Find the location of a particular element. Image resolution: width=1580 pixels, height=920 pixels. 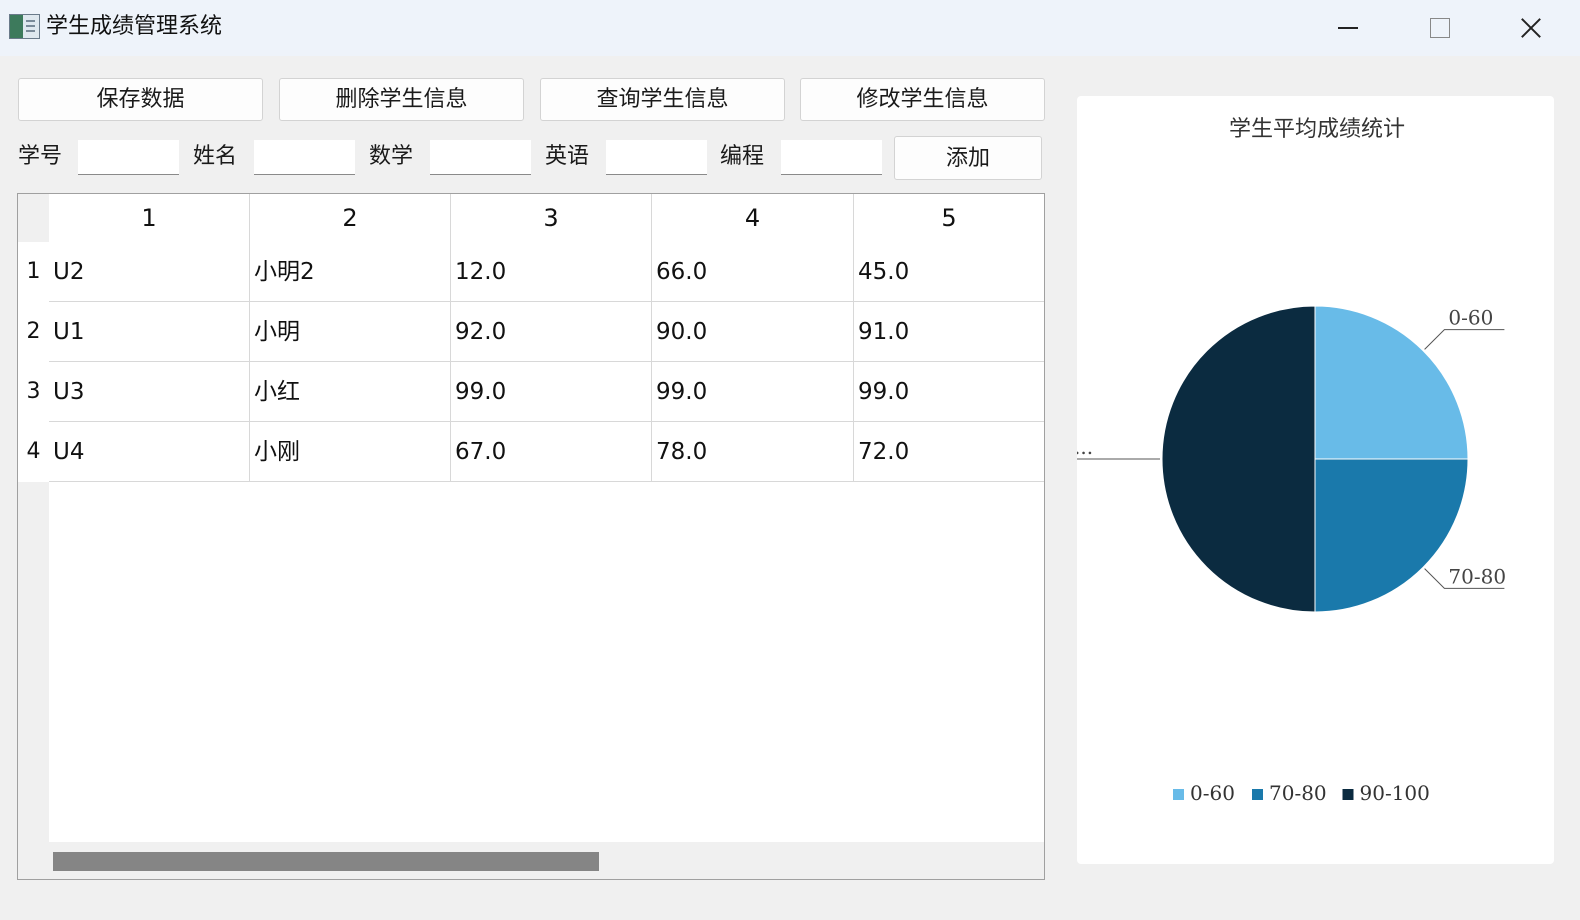

window-title: 学生成绩管理系统 is located at coordinates (134, 26).